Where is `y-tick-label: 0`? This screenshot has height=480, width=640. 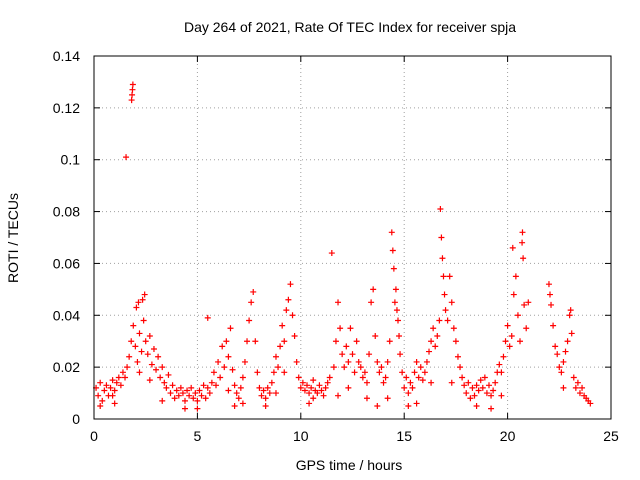 y-tick-label: 0 is located at coordinates (76, 419).